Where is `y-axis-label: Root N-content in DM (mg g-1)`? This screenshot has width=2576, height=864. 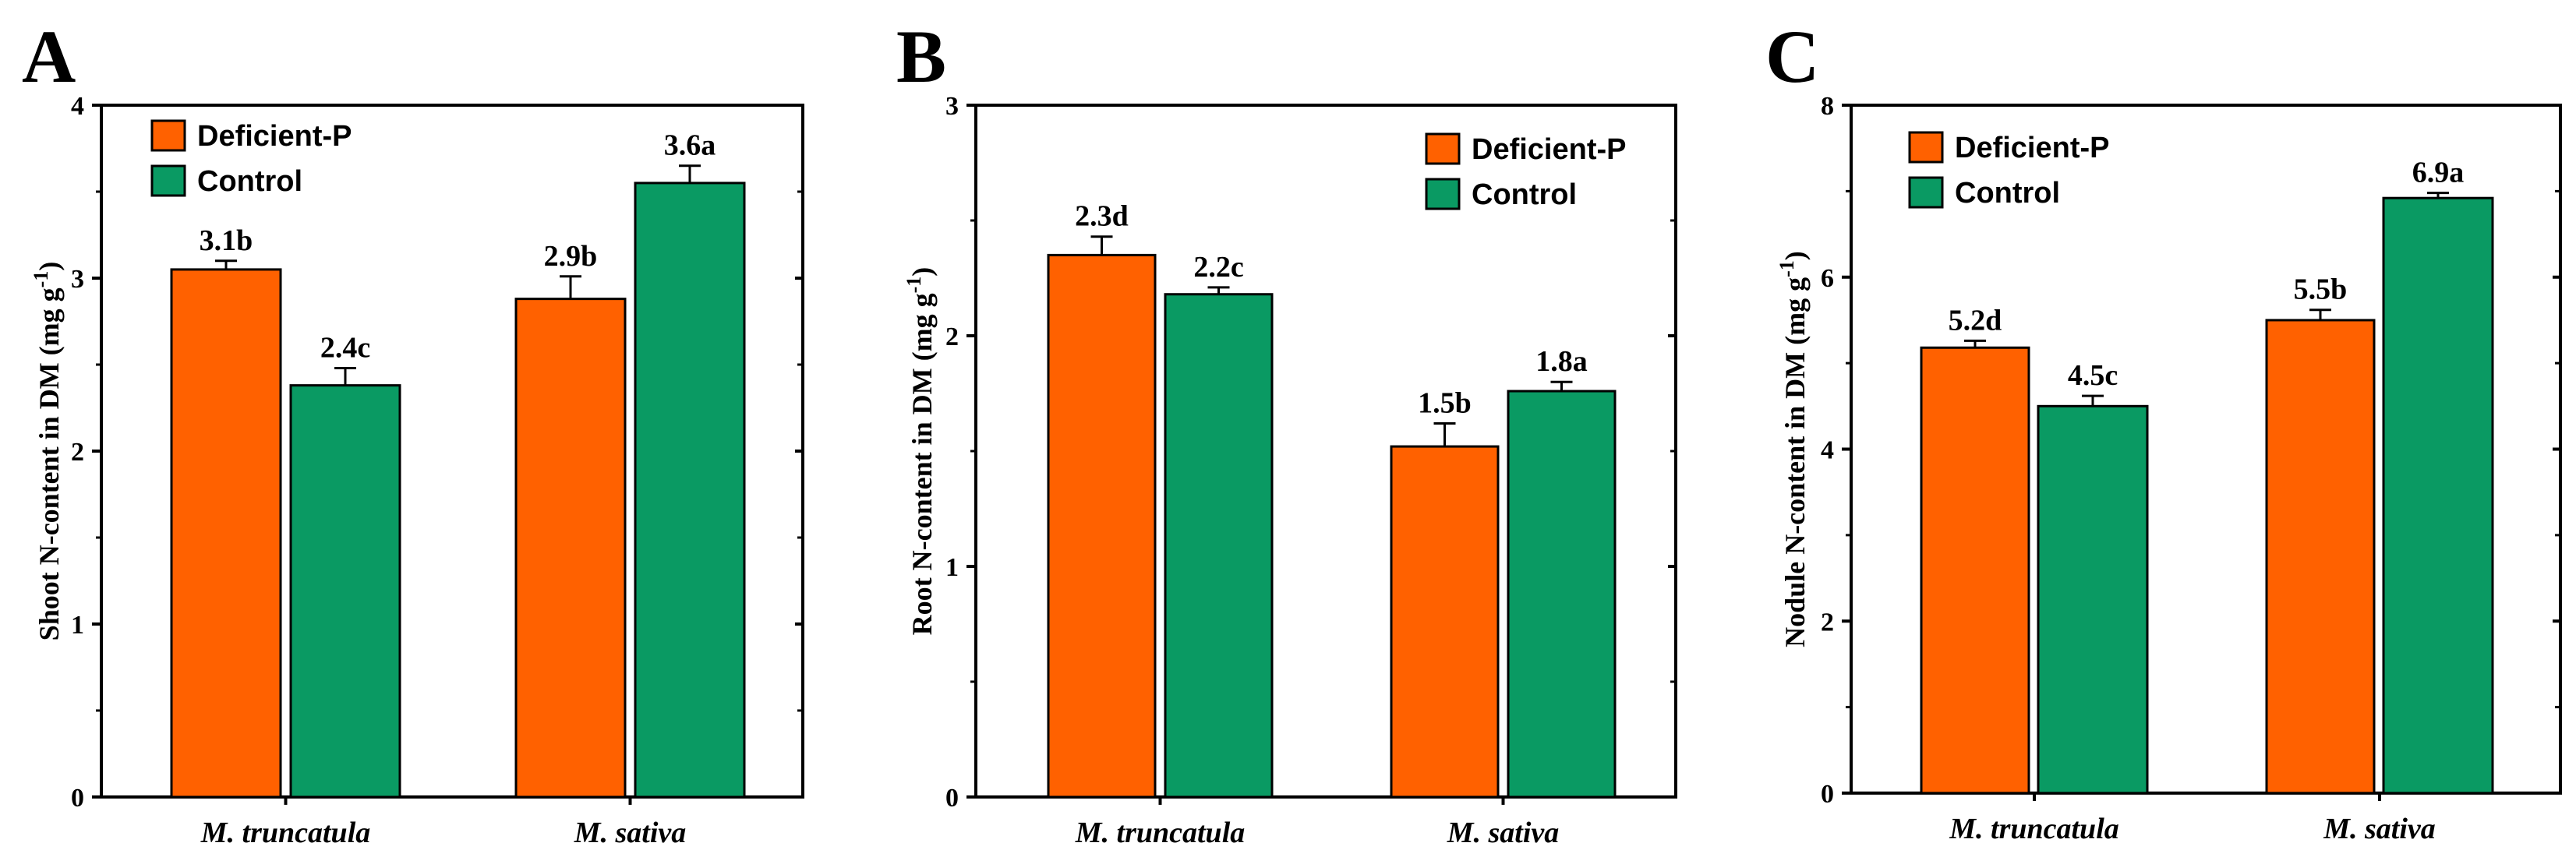 y-axis-label: Root N-content in DM (mg g-1) is located at coordinates (920, 451).